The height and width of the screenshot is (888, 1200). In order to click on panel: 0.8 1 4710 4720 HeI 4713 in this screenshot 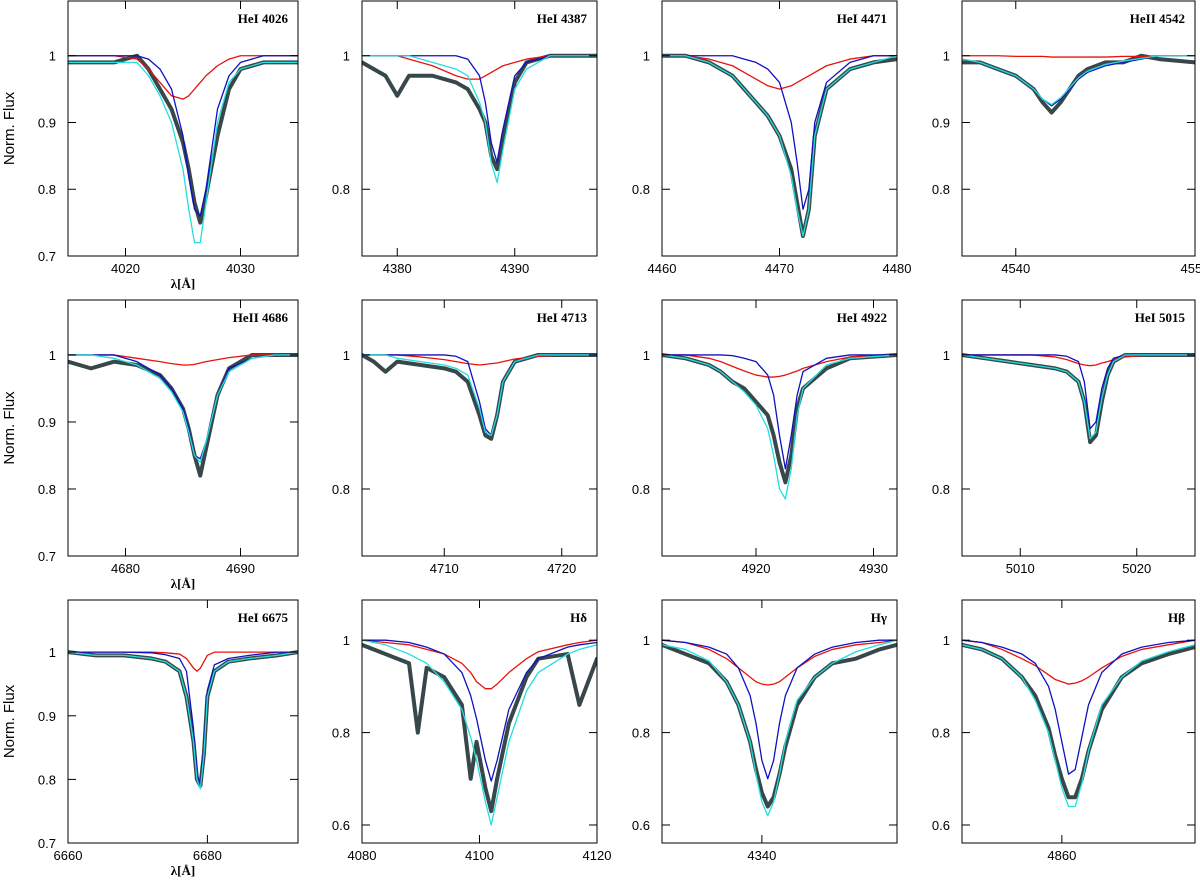, I will do `click(465, 437)`.